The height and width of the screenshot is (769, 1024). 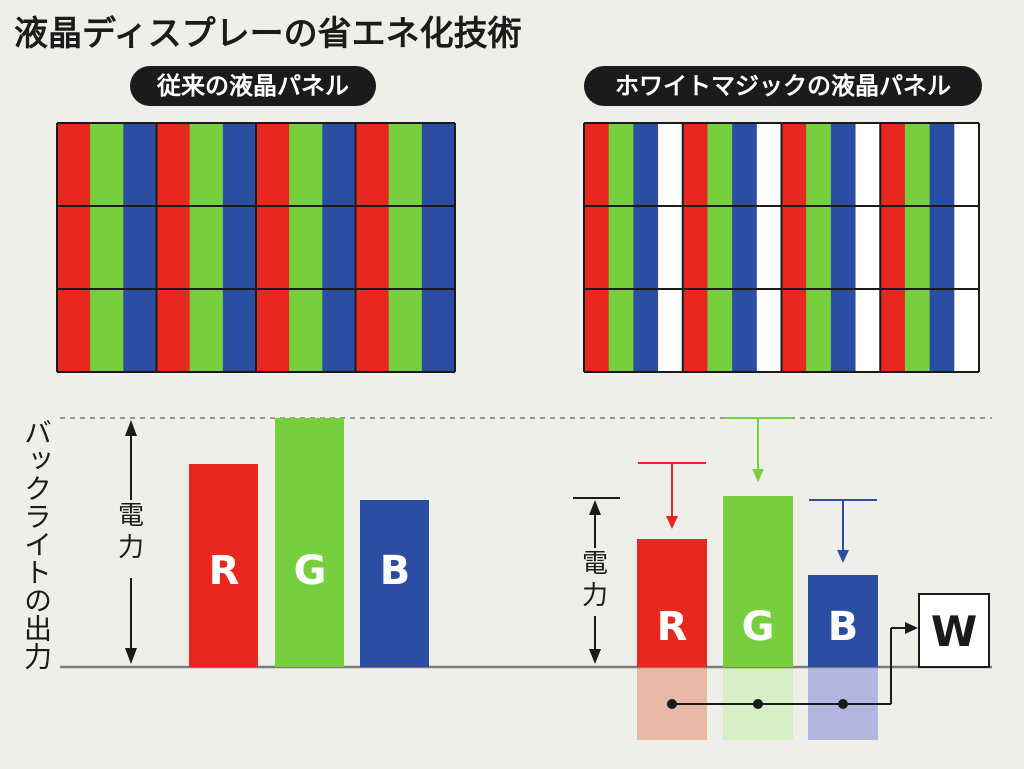 I want to click on green-reduction-arrow-head, so click(x=758, y=475).